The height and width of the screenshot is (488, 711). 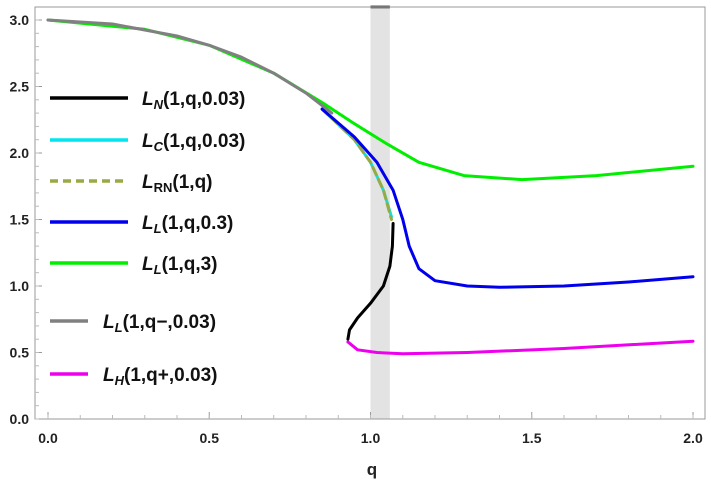 What do you see at coordinates (159, 323) in the screenshot?
I see `legend-label-5: LL(1,q−,0.03)` at bounding box center [159, 323].